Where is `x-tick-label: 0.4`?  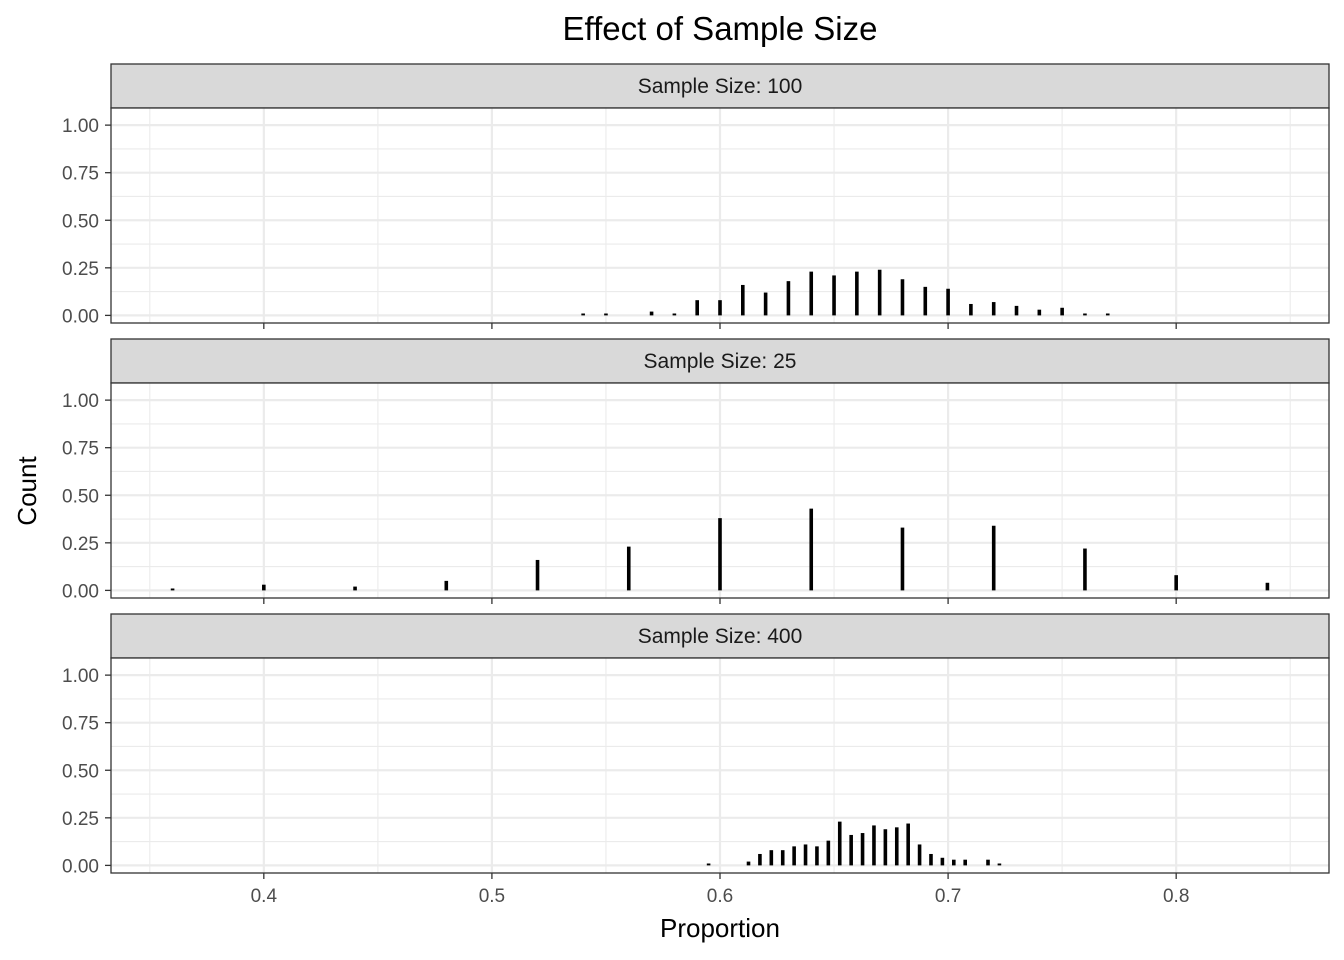 x-tick-label: 0.4 is located at coordinates (264, 896).